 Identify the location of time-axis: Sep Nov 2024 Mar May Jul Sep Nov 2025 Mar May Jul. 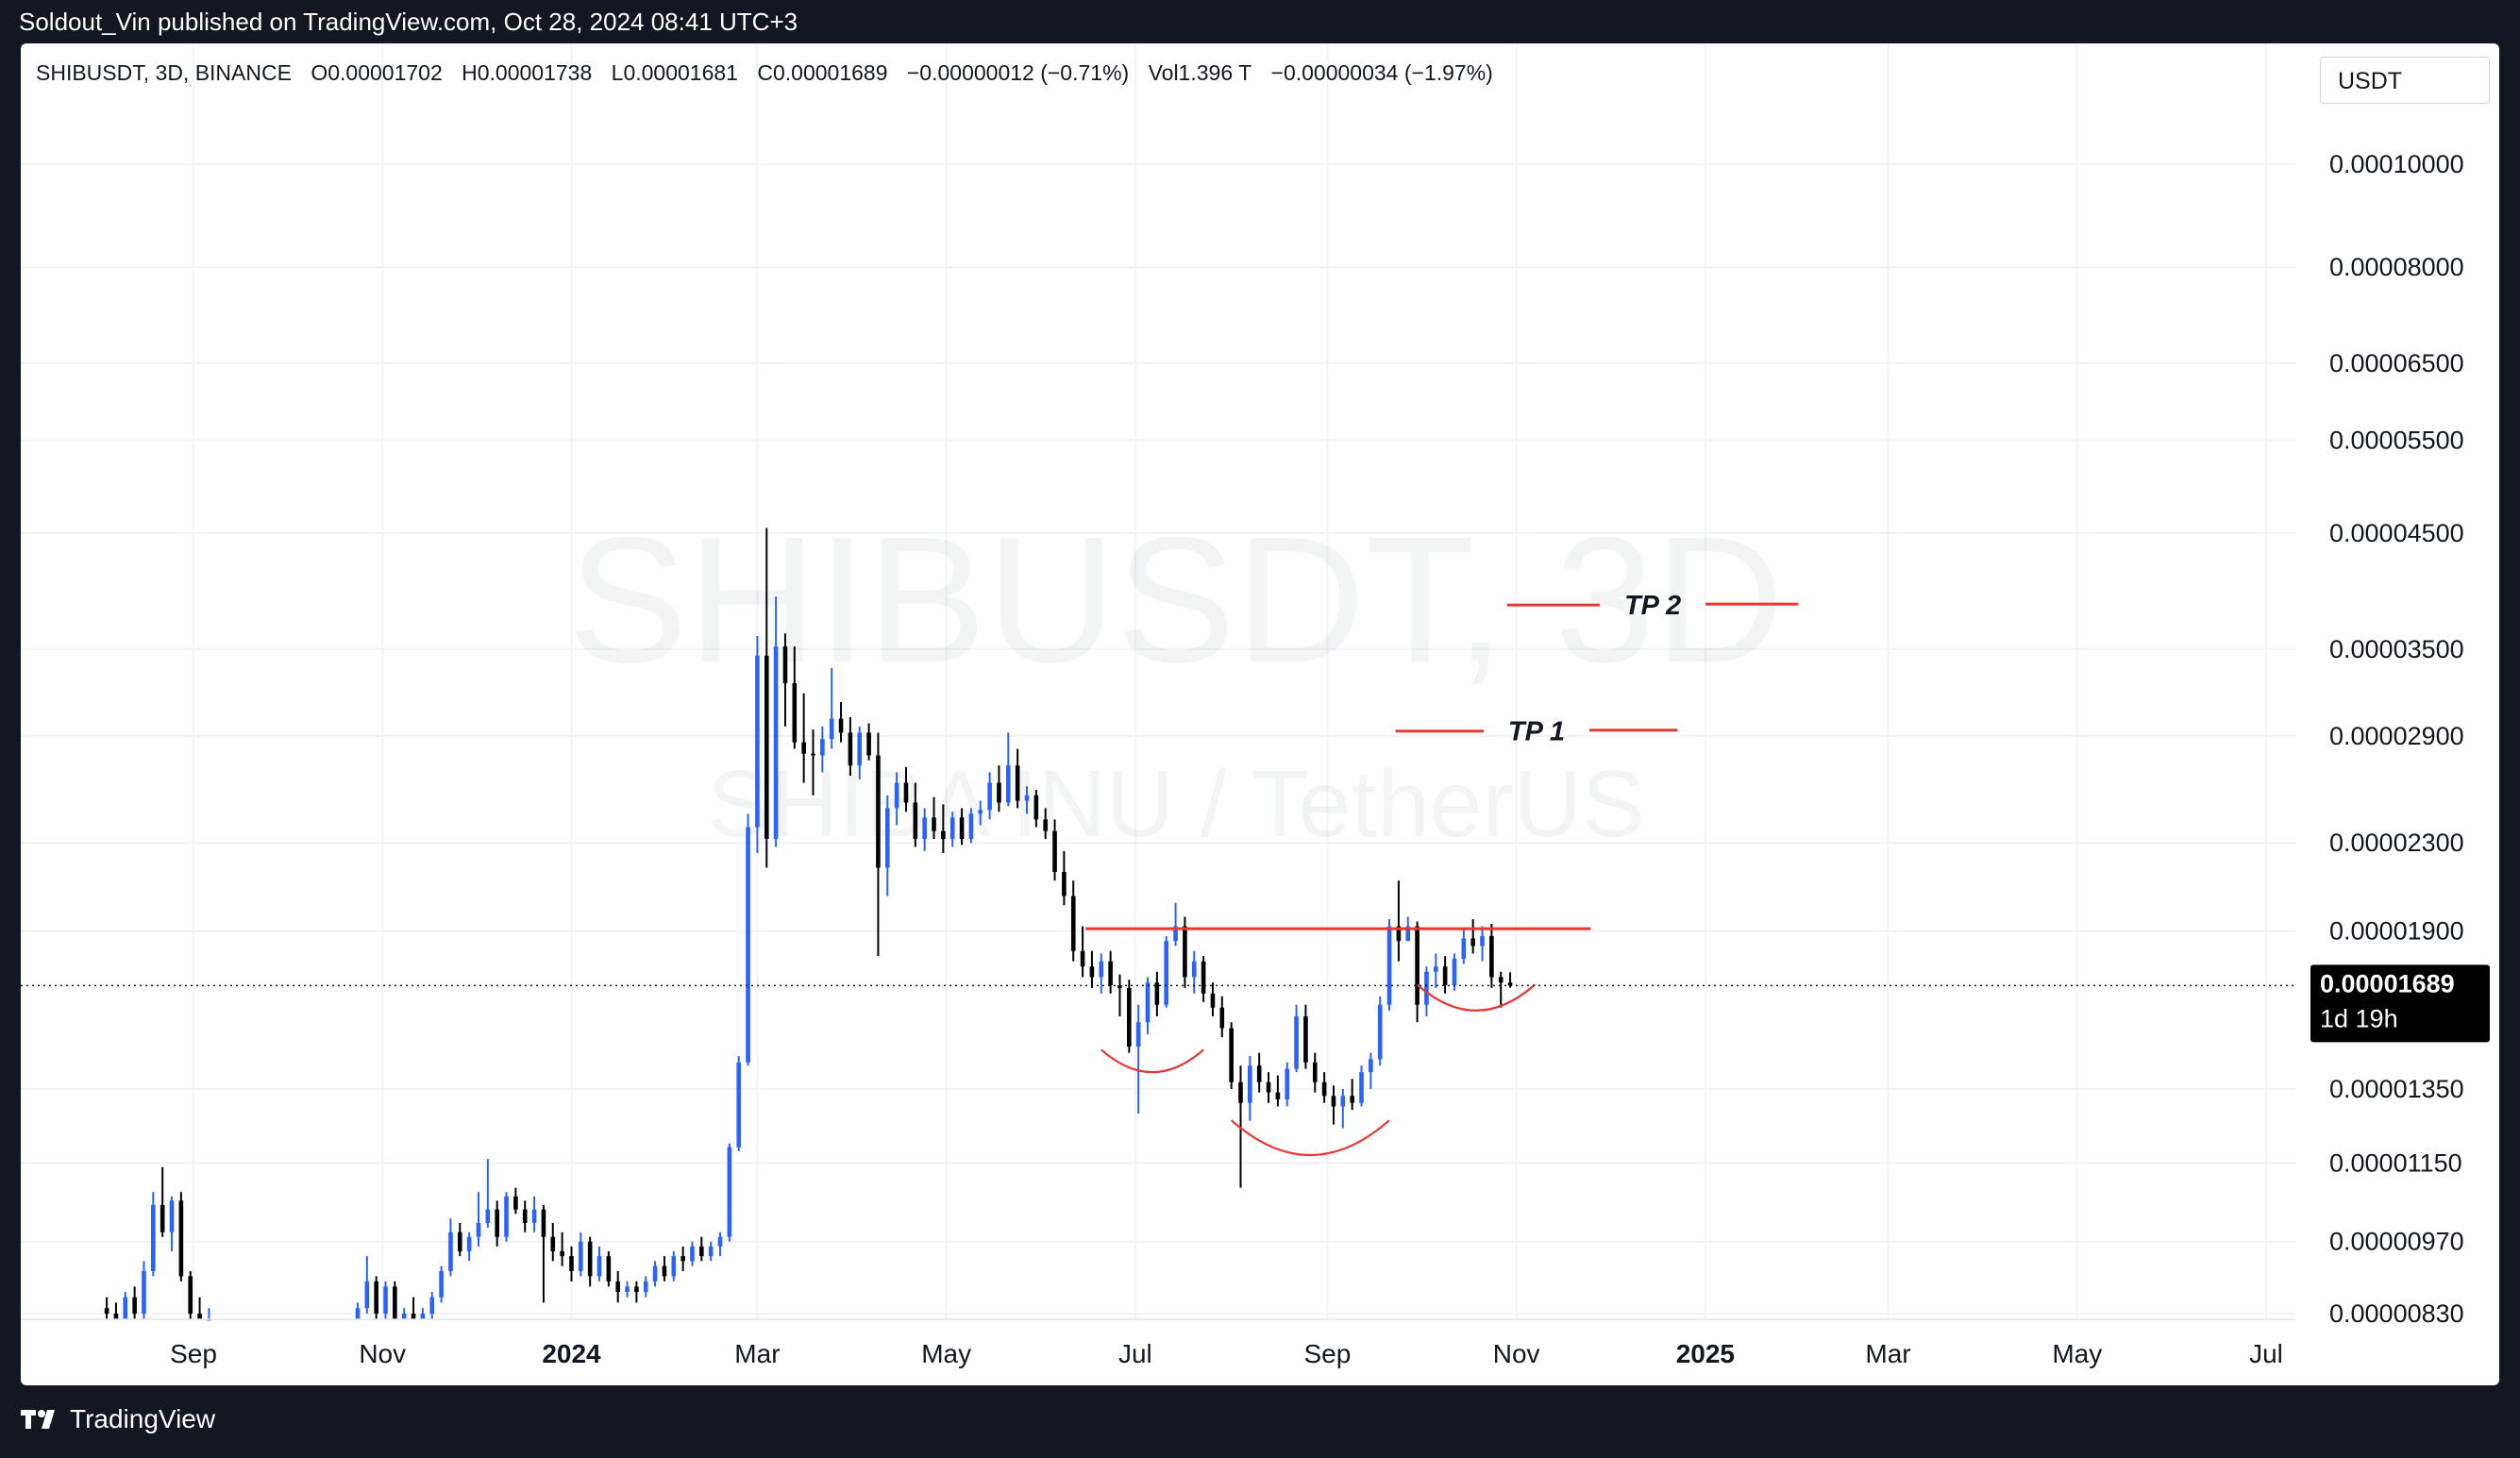
(1158, 1343).